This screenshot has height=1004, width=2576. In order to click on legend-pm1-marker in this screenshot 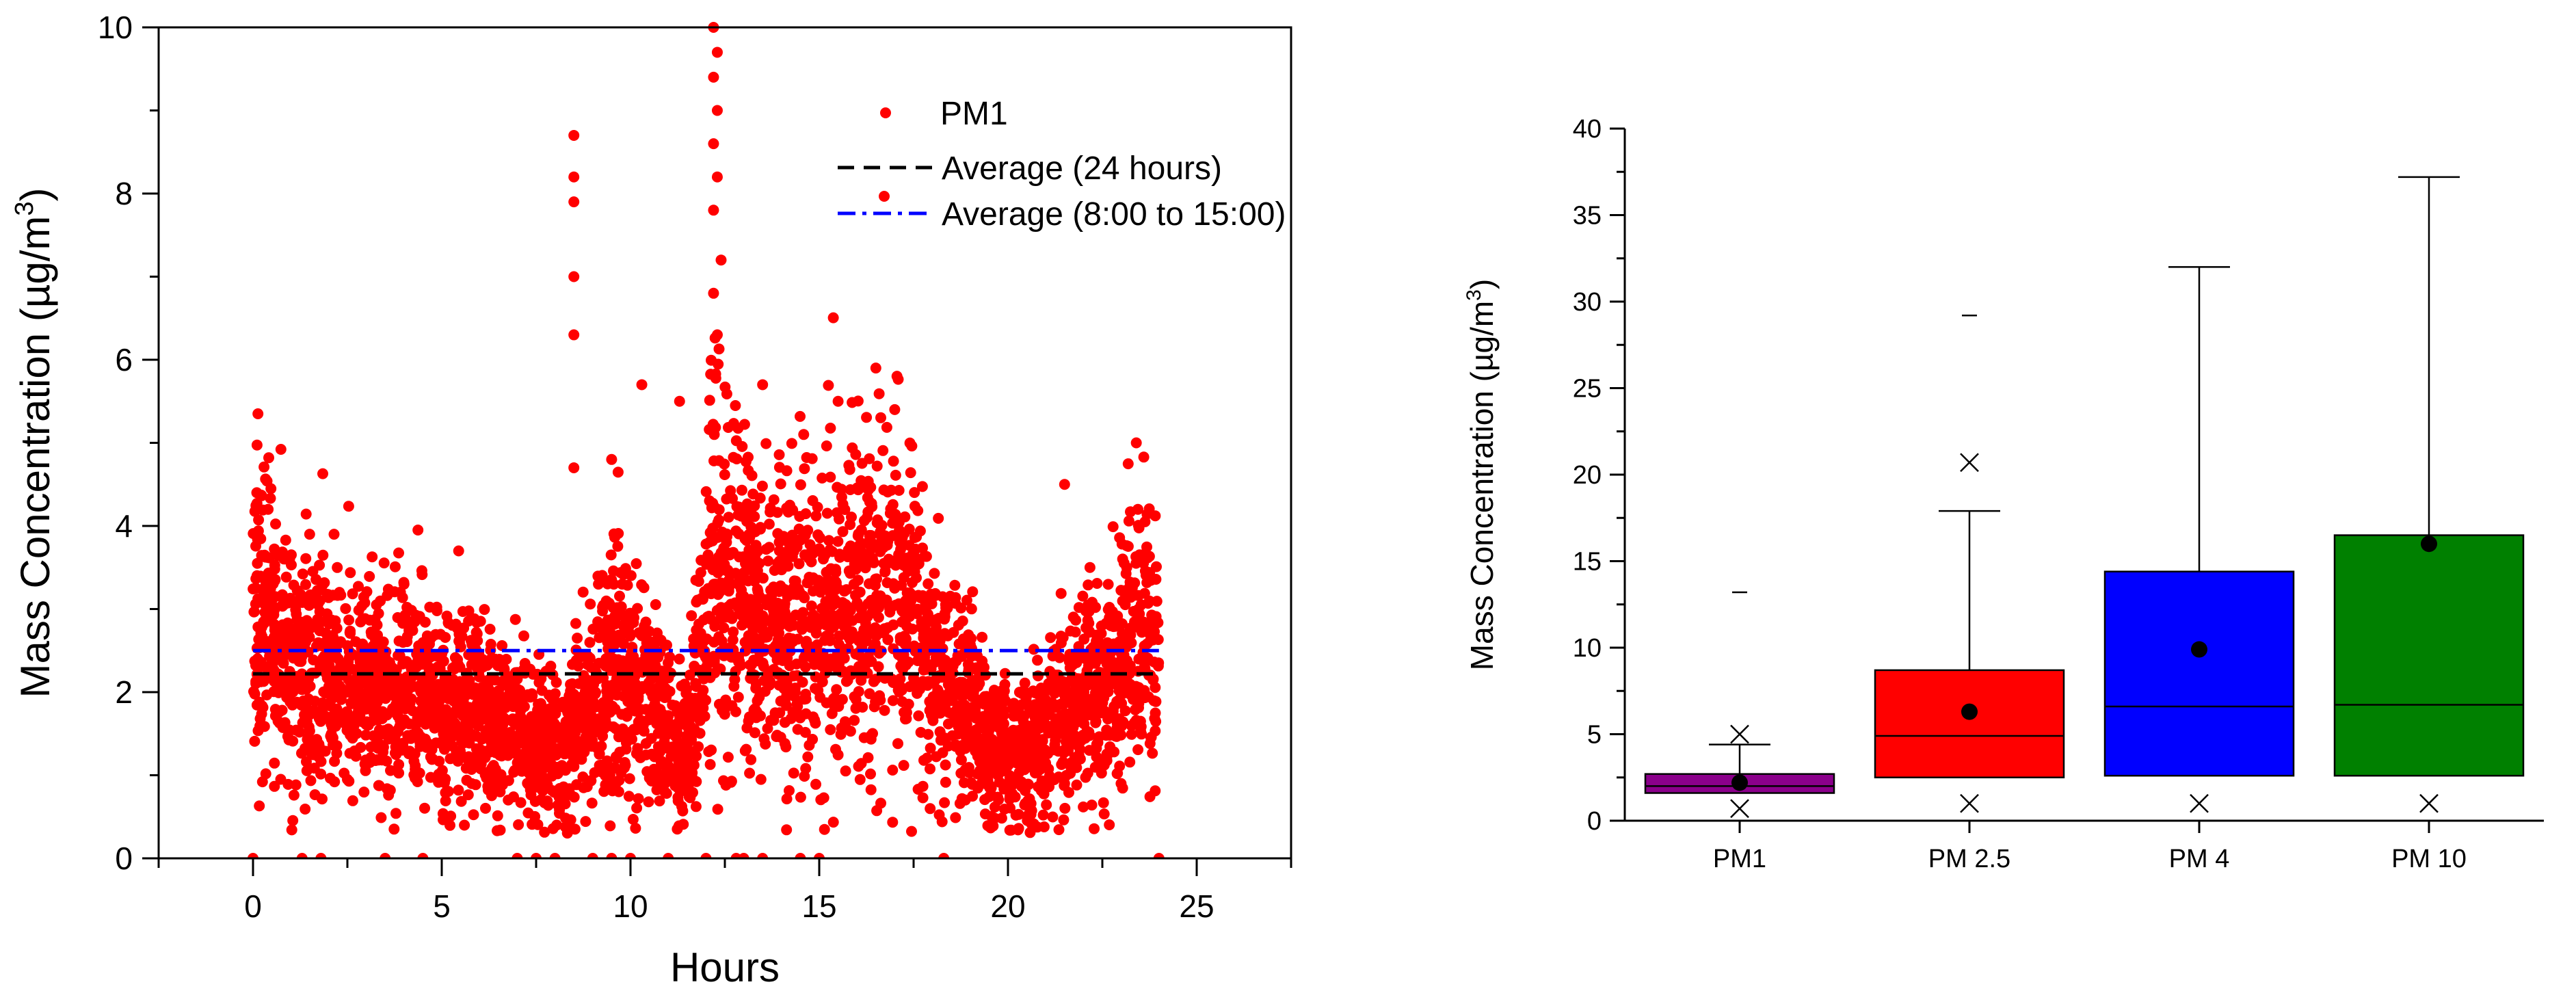, I will do `click(885, 112)`.